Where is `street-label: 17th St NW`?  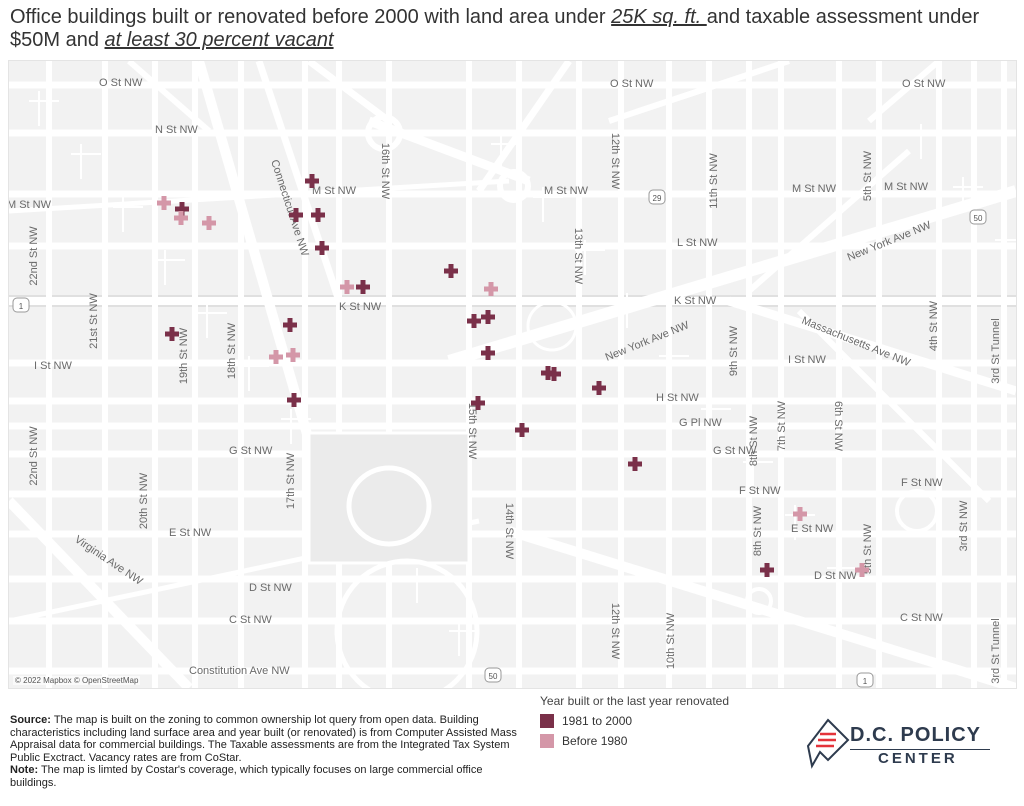
street-label: 17th St NW is located at coordinates (291, 480).